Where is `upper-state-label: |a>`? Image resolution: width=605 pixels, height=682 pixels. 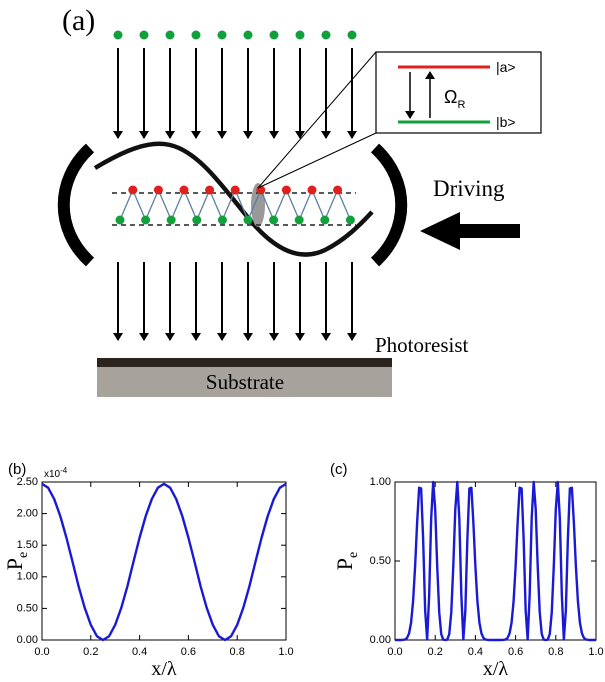
upper-state-label: |a> is located at coordinates (506, 67).